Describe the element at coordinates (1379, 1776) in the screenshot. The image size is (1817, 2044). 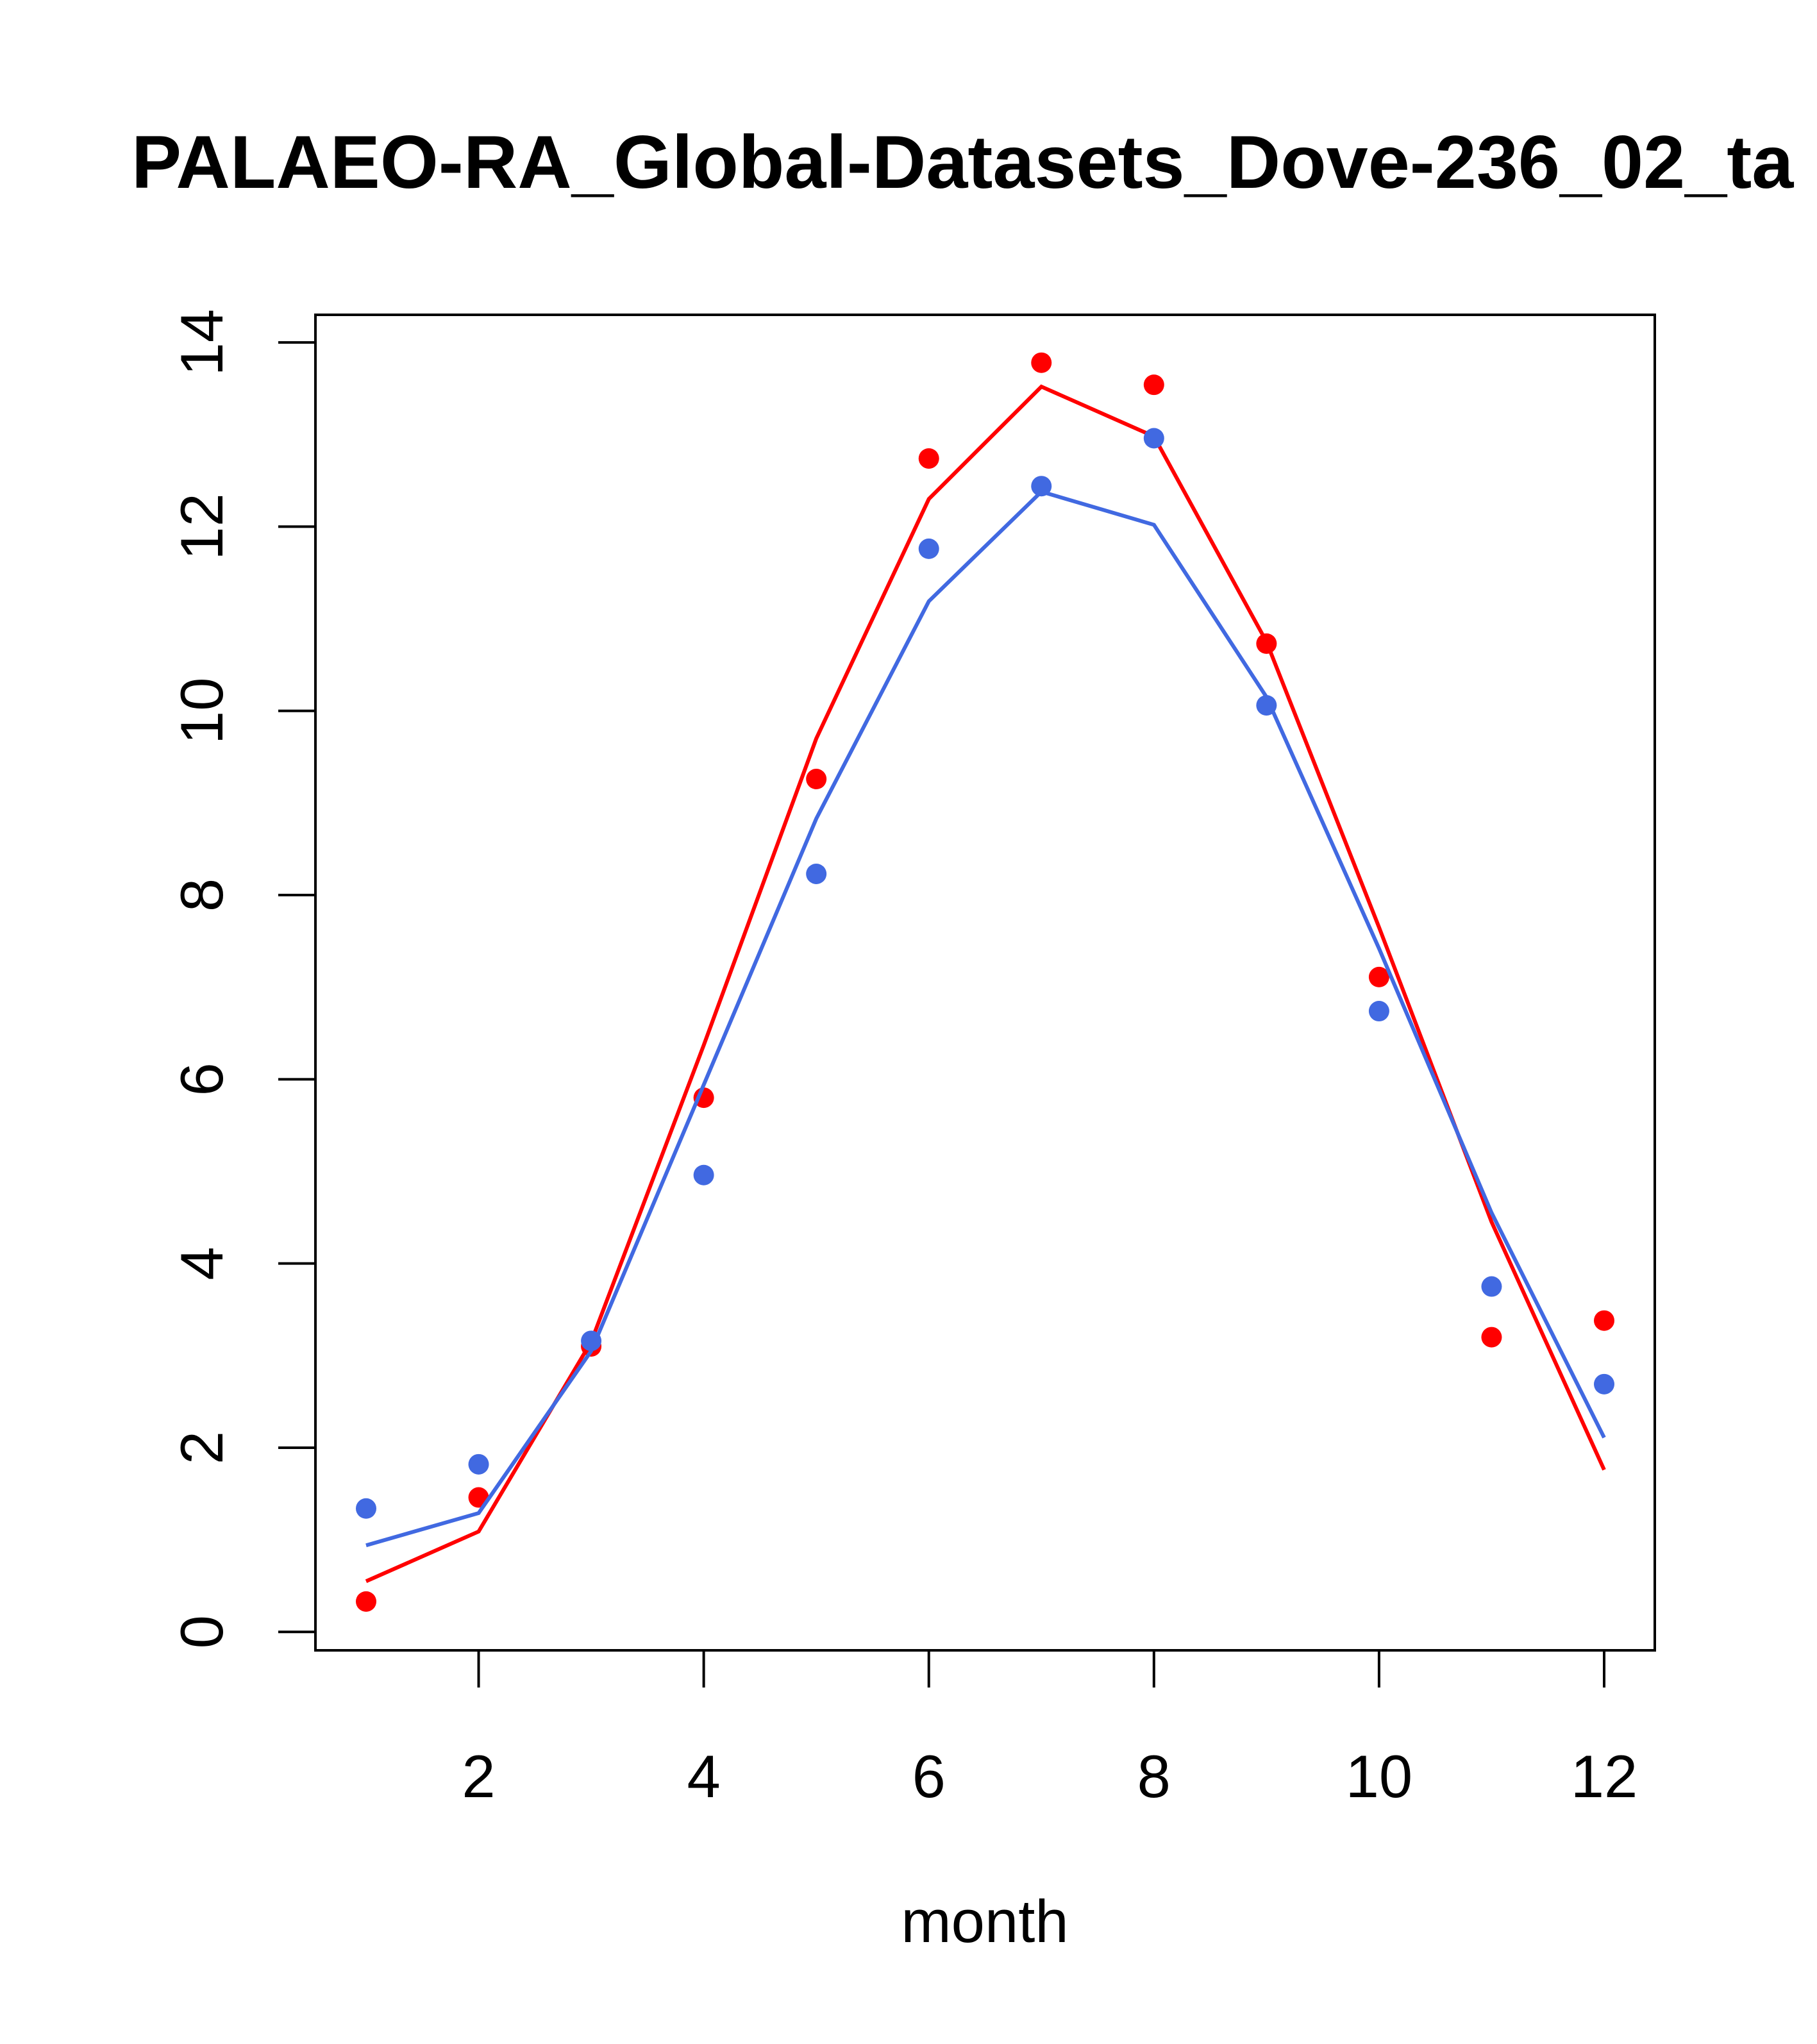
I see `x-tick-label: 10` at that location.